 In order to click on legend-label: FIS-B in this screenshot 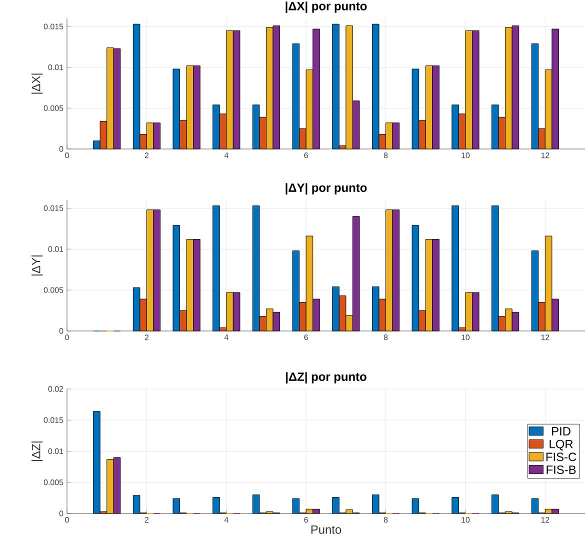, I will do `click(561, 470)`.